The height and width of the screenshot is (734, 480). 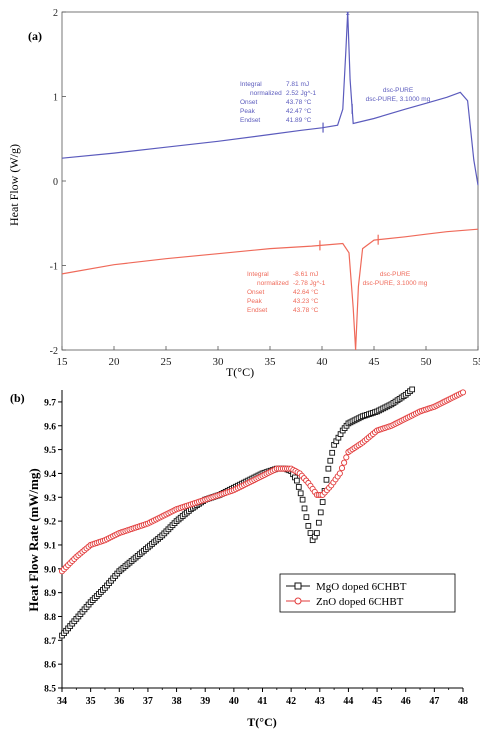 What do you see at coordinates (50, 523) in the screenshot?
I see `panel-b-y-tick-label: 9.2` at bounding box center [50, 523].